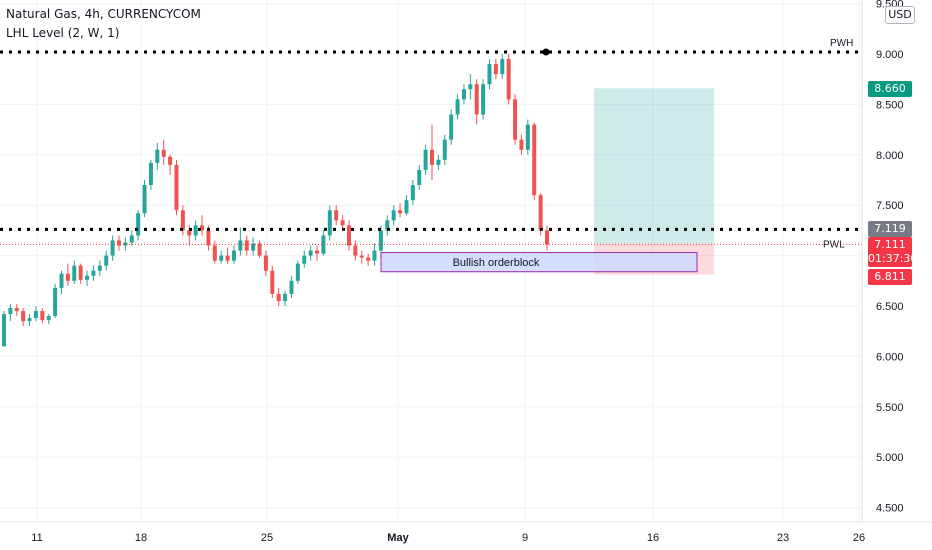  I want to click on orderblock-rect, so click(539, 262).